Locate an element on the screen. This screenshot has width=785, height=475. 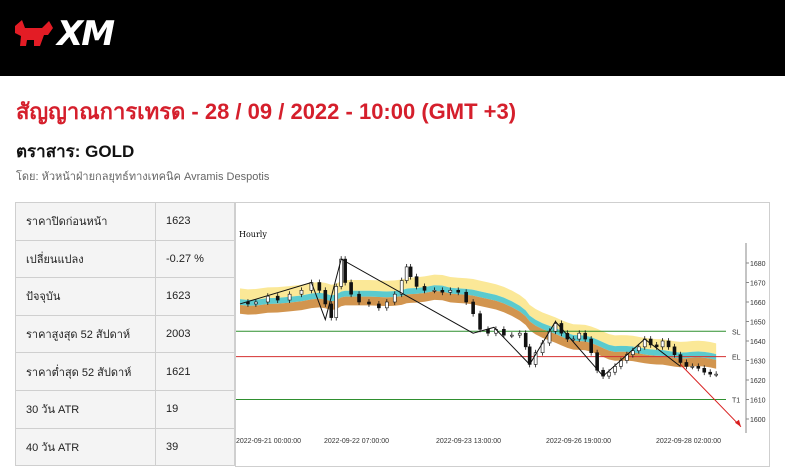
xm-logo: XM is located at coordinates (74, 34).